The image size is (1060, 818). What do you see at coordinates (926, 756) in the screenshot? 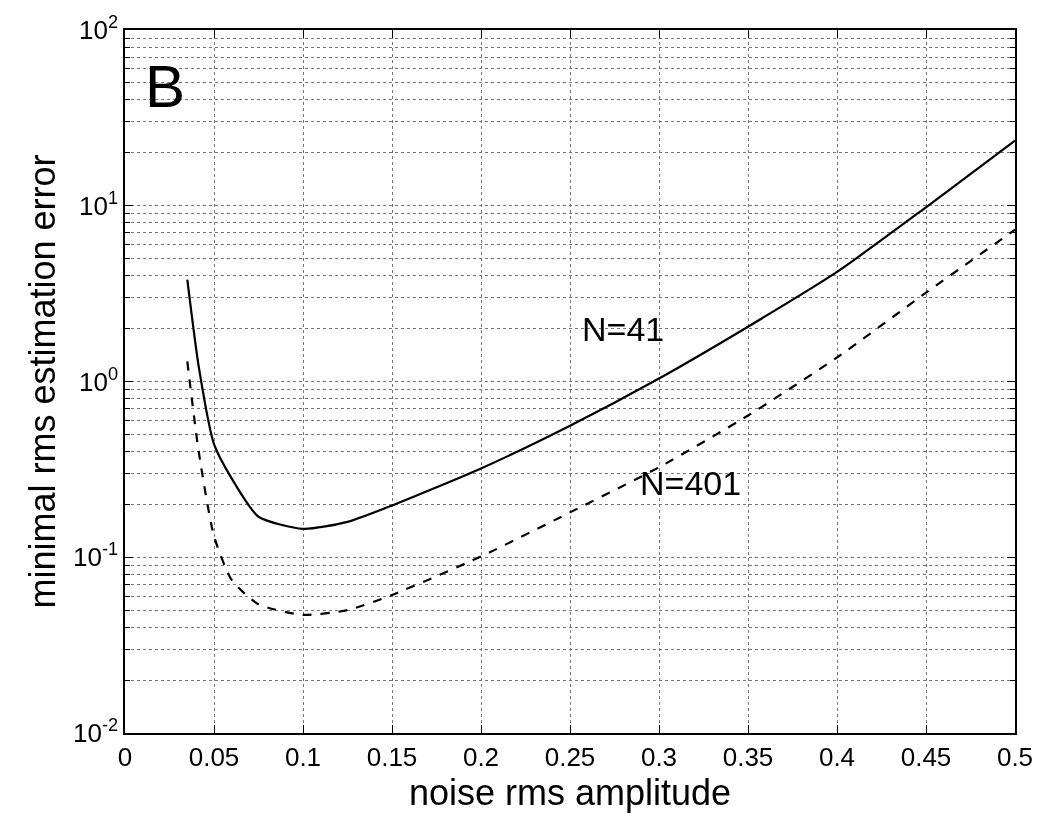
I see `x-tick-label: 0.45` at bounding box center [926, 756].